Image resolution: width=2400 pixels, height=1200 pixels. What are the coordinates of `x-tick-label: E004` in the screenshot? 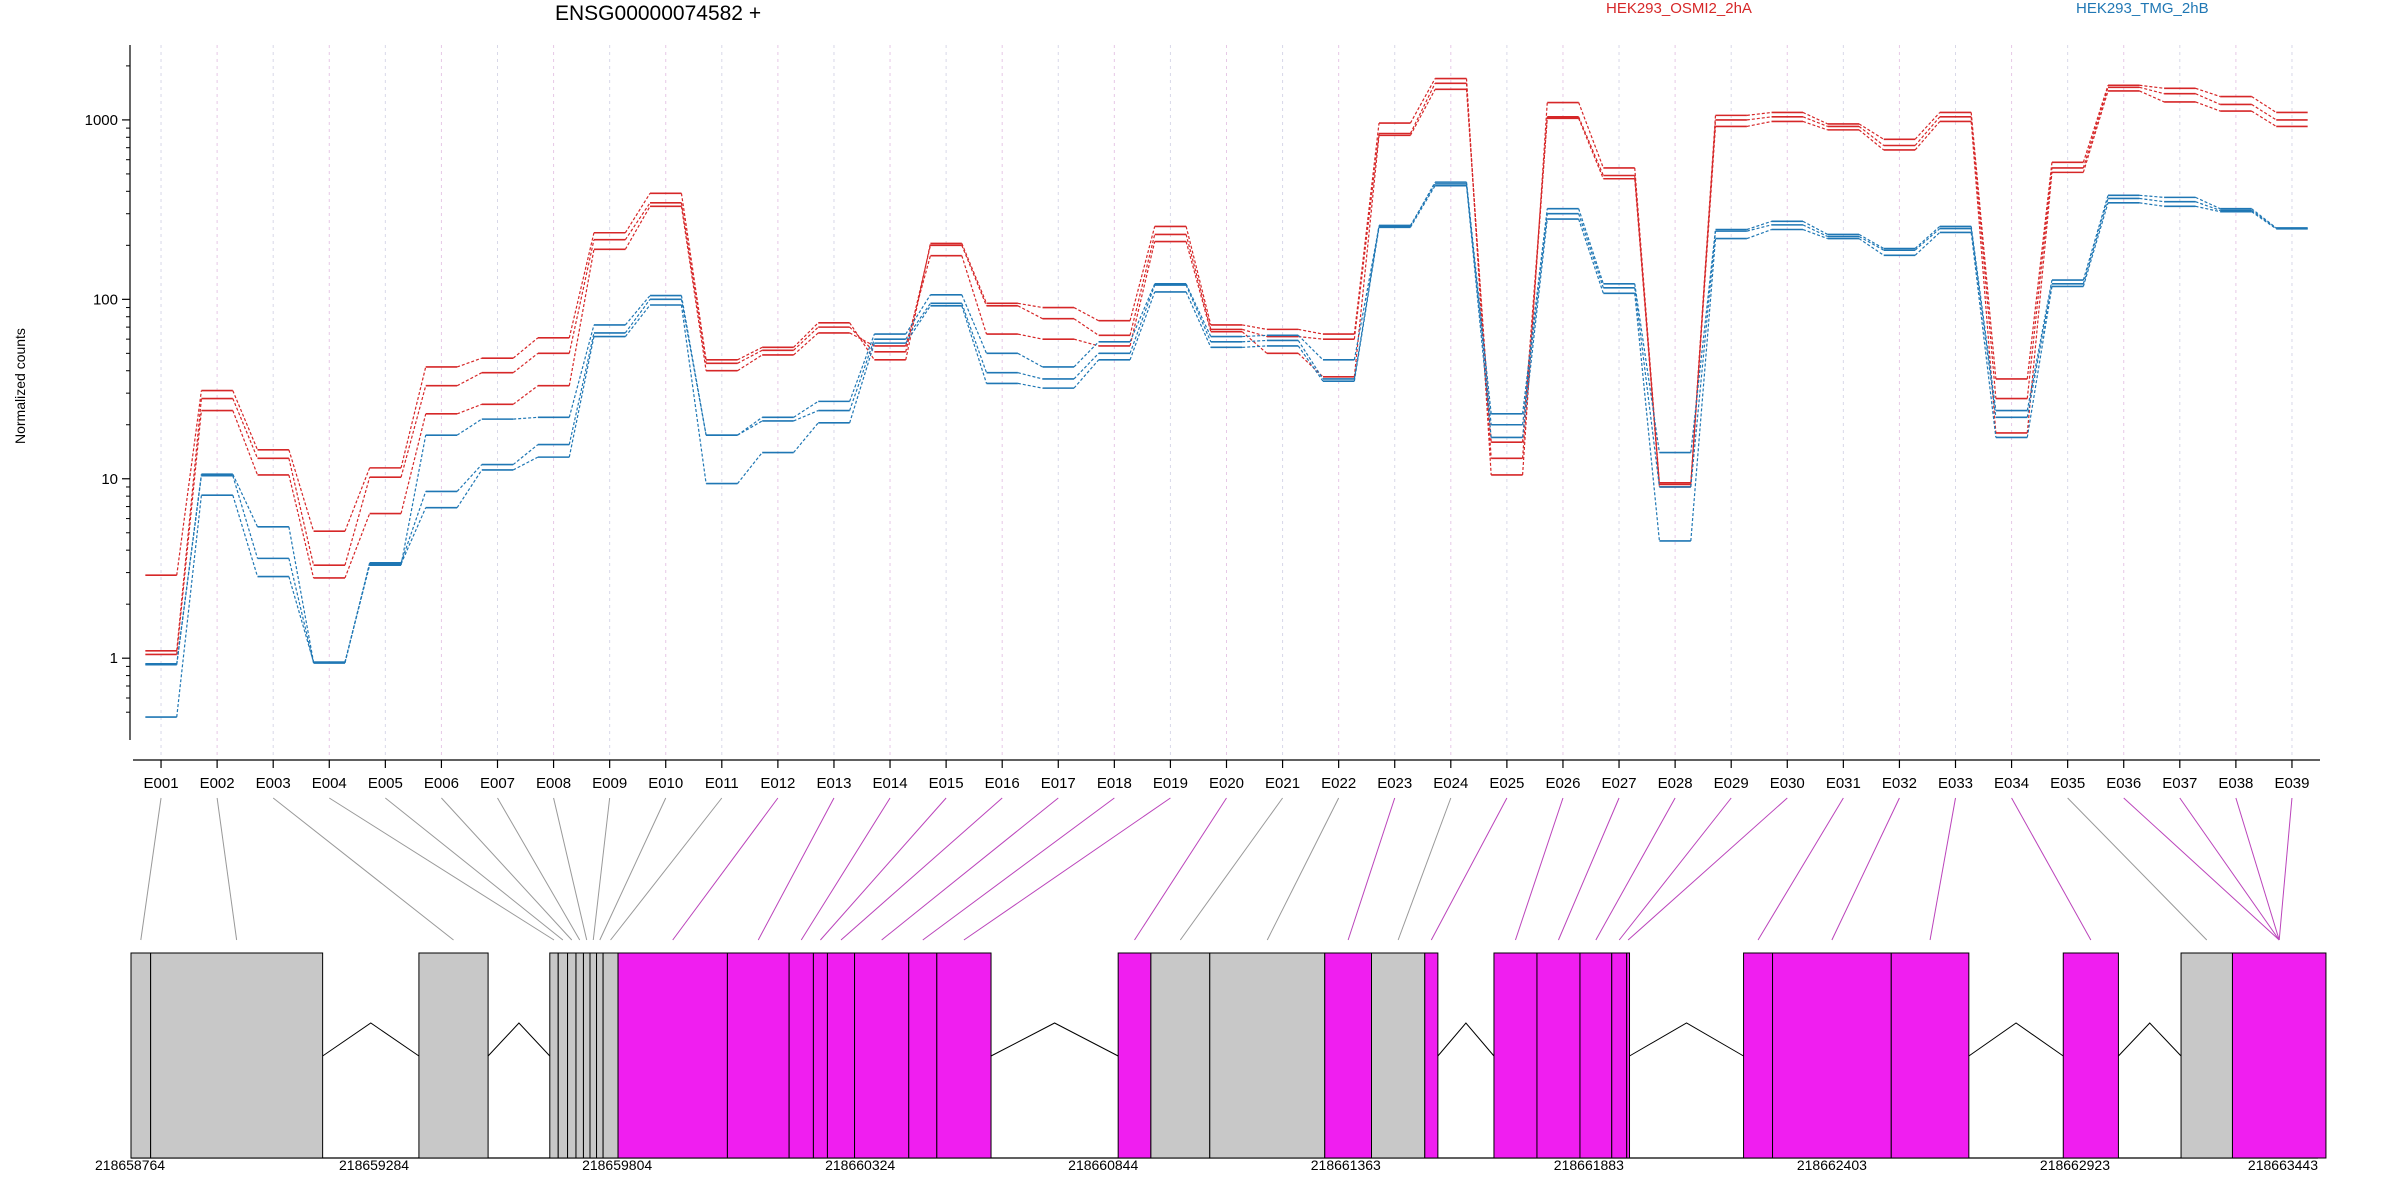 It's located at (329, 783).